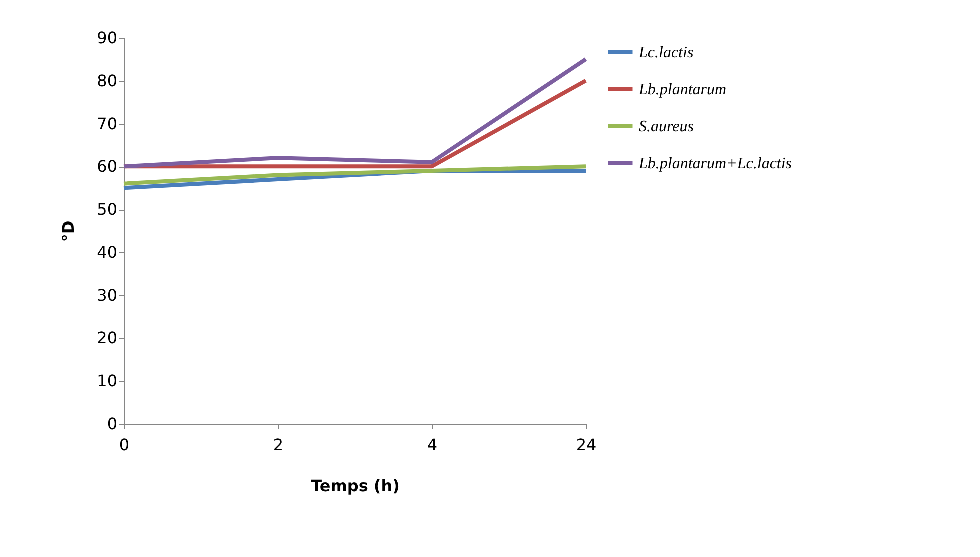  Describe the element at coordinates (107, 38) in the screenshot. I see `y-tick-label: 90` at that location.